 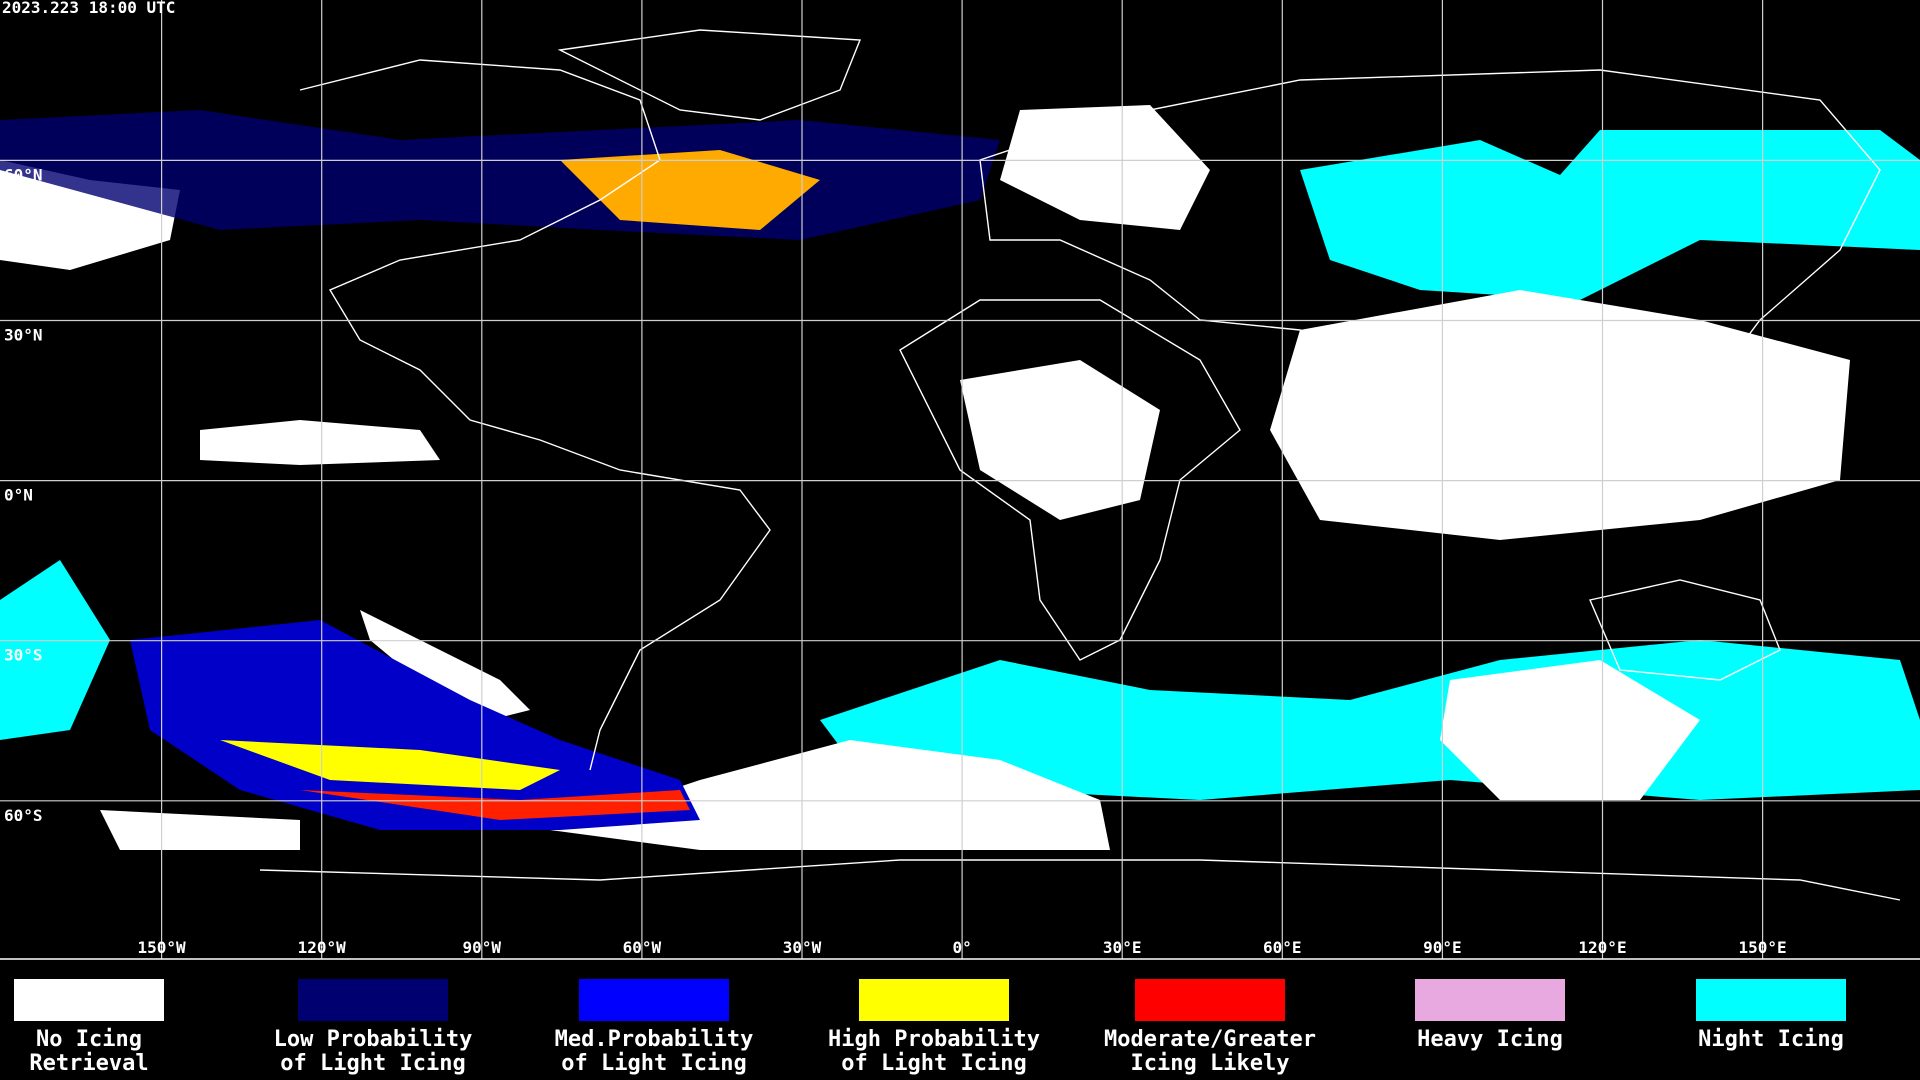 I want to click on legend-label: Low Probability, so click(x=373, y=1039).